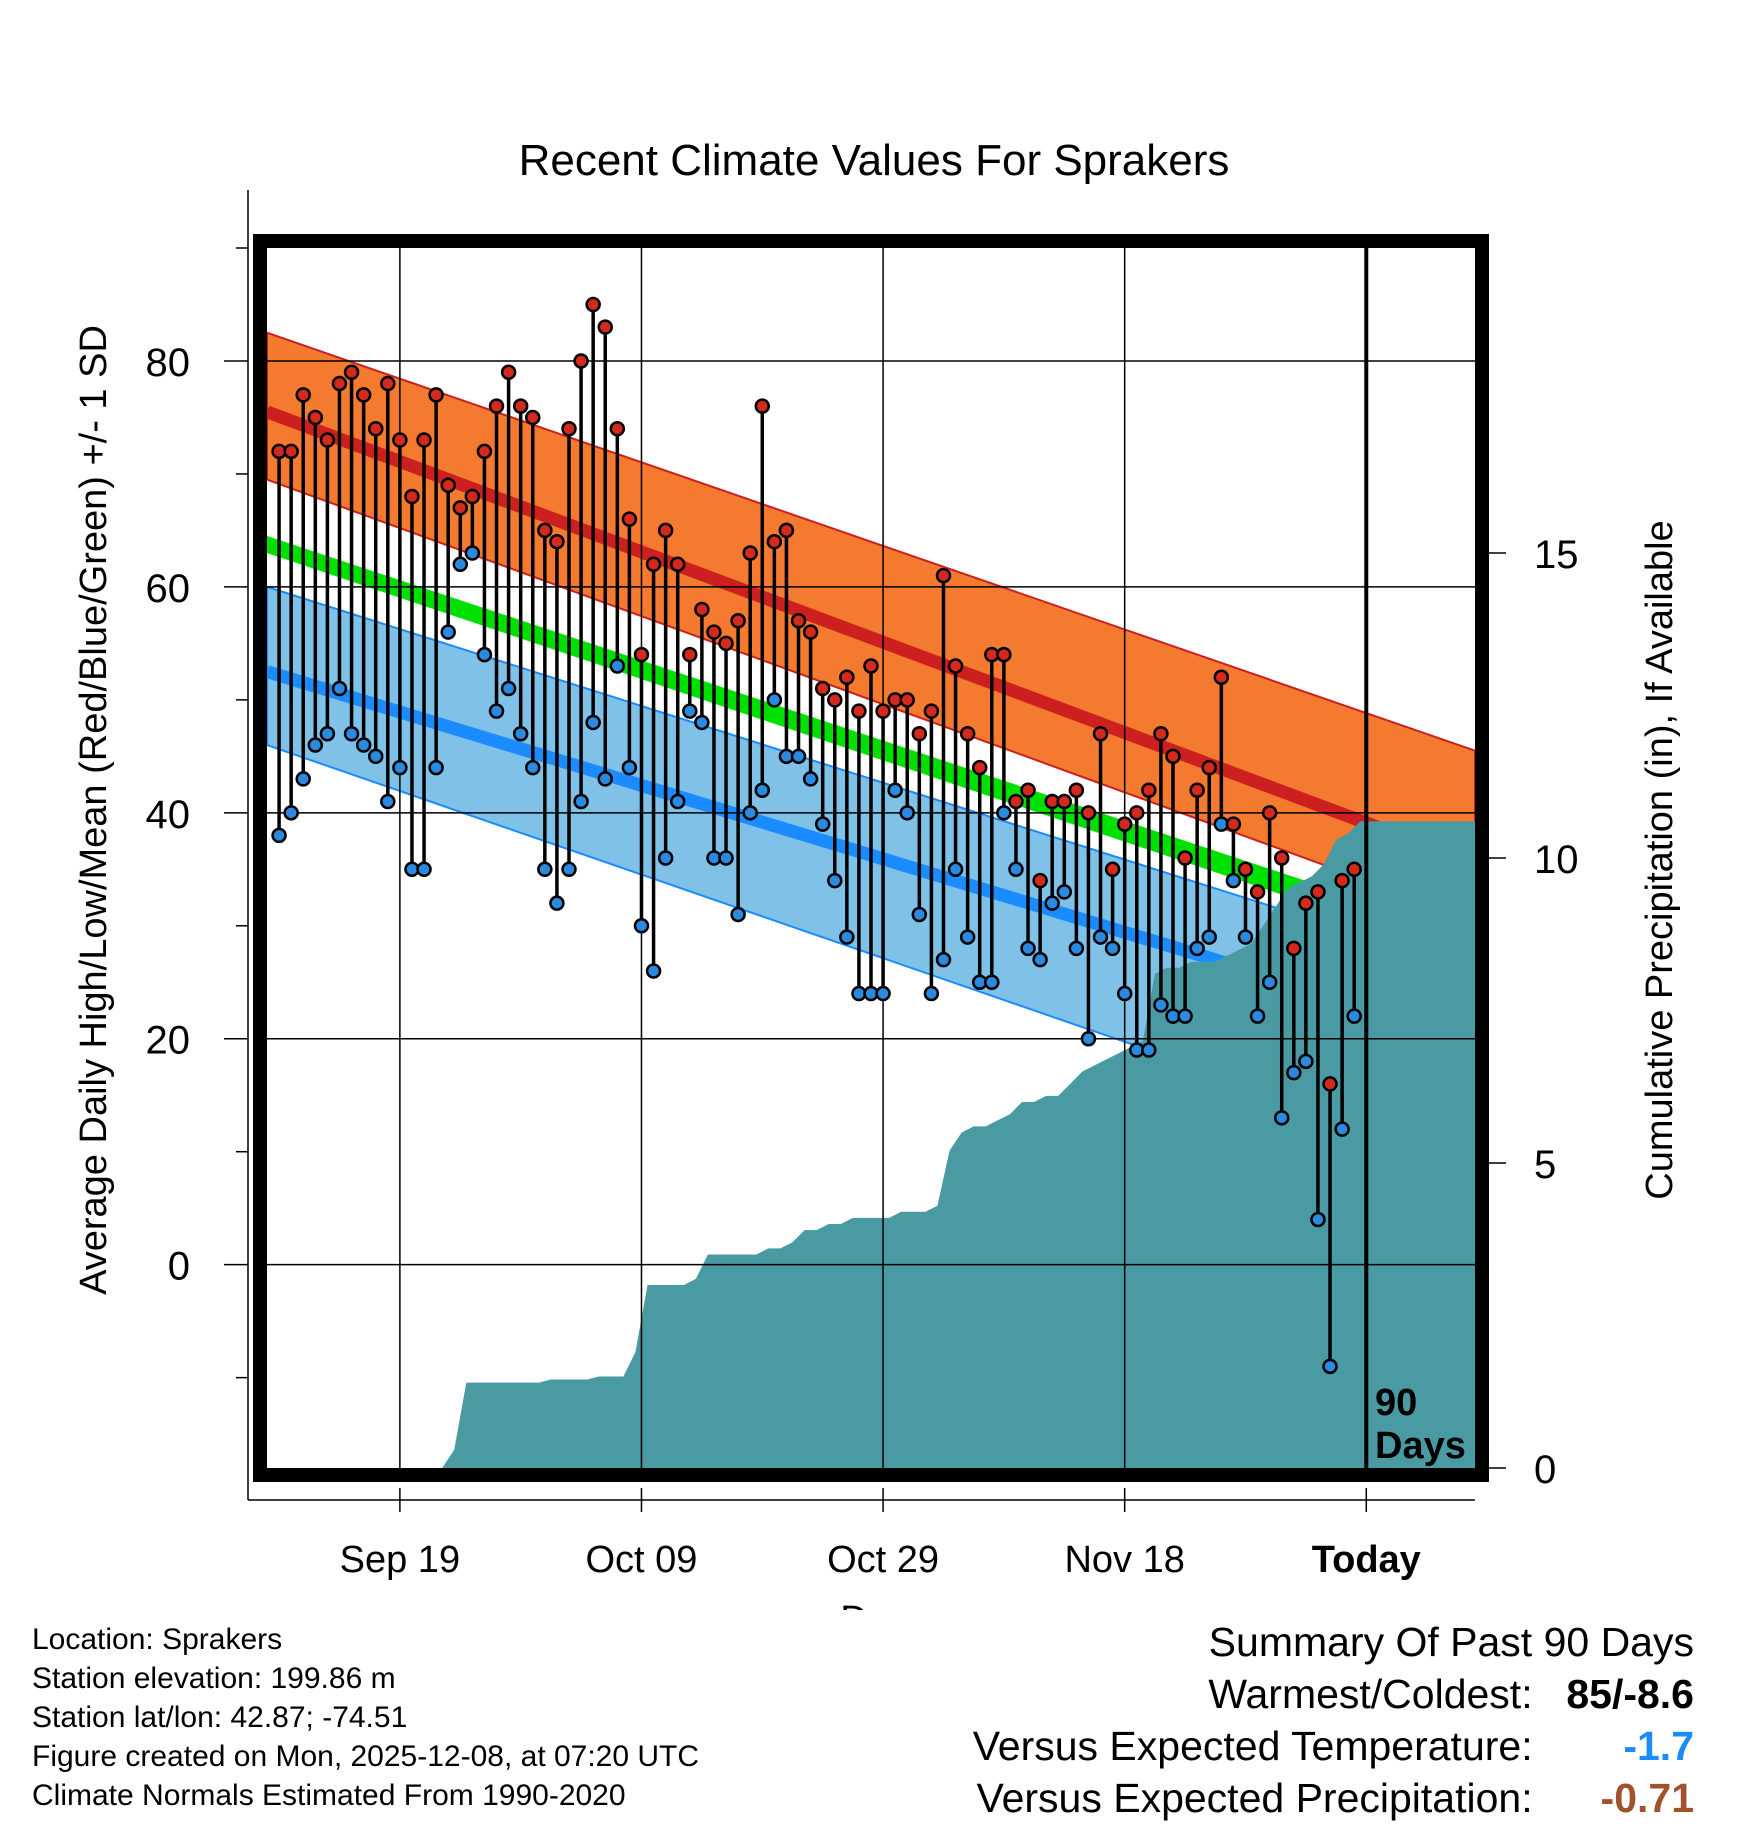 Image resolution: width=1748 pixels, height=1828 pixels. Describe the element at coordinates (883, 1560) in the screenshot. I see `x-tick-label: Oct 29` at that location.